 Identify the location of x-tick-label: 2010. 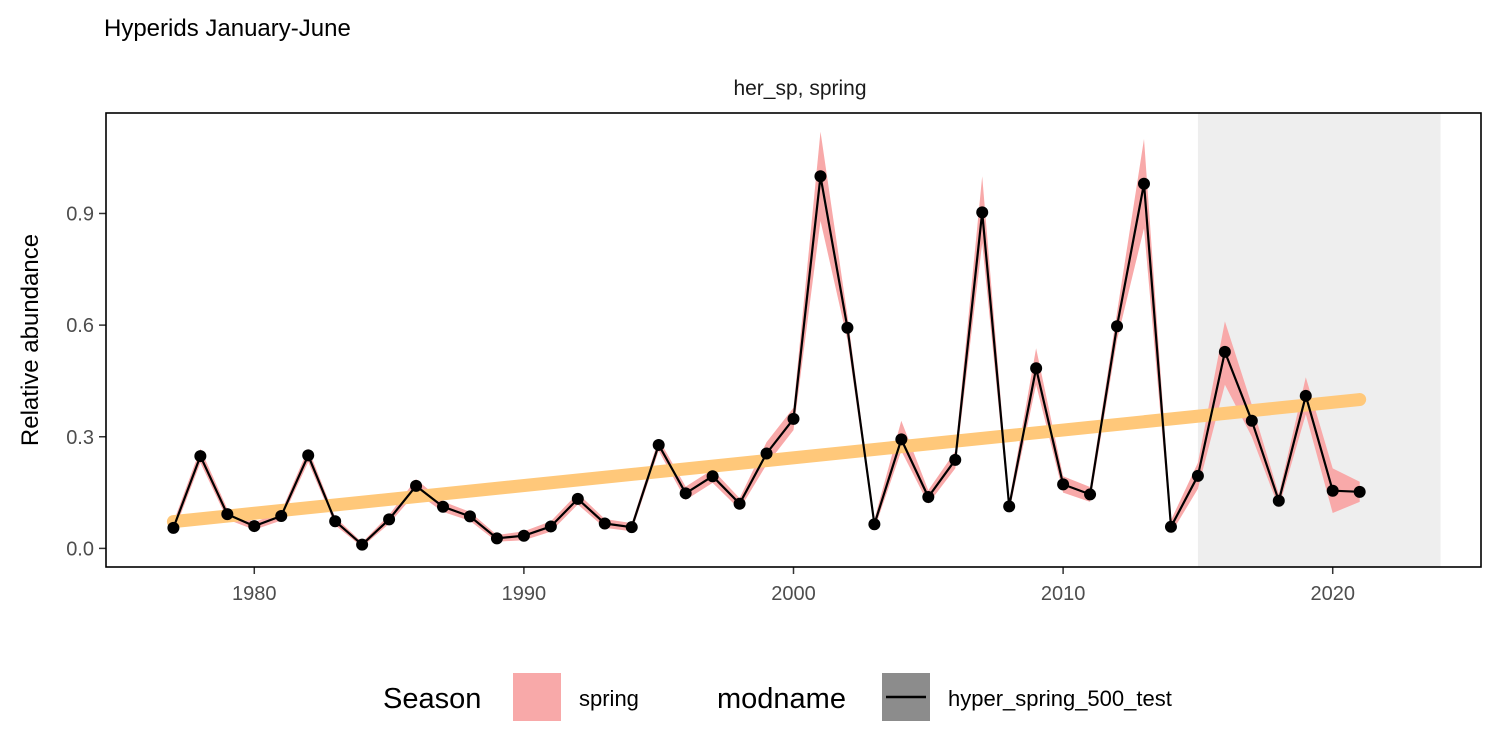
(1063, 594).